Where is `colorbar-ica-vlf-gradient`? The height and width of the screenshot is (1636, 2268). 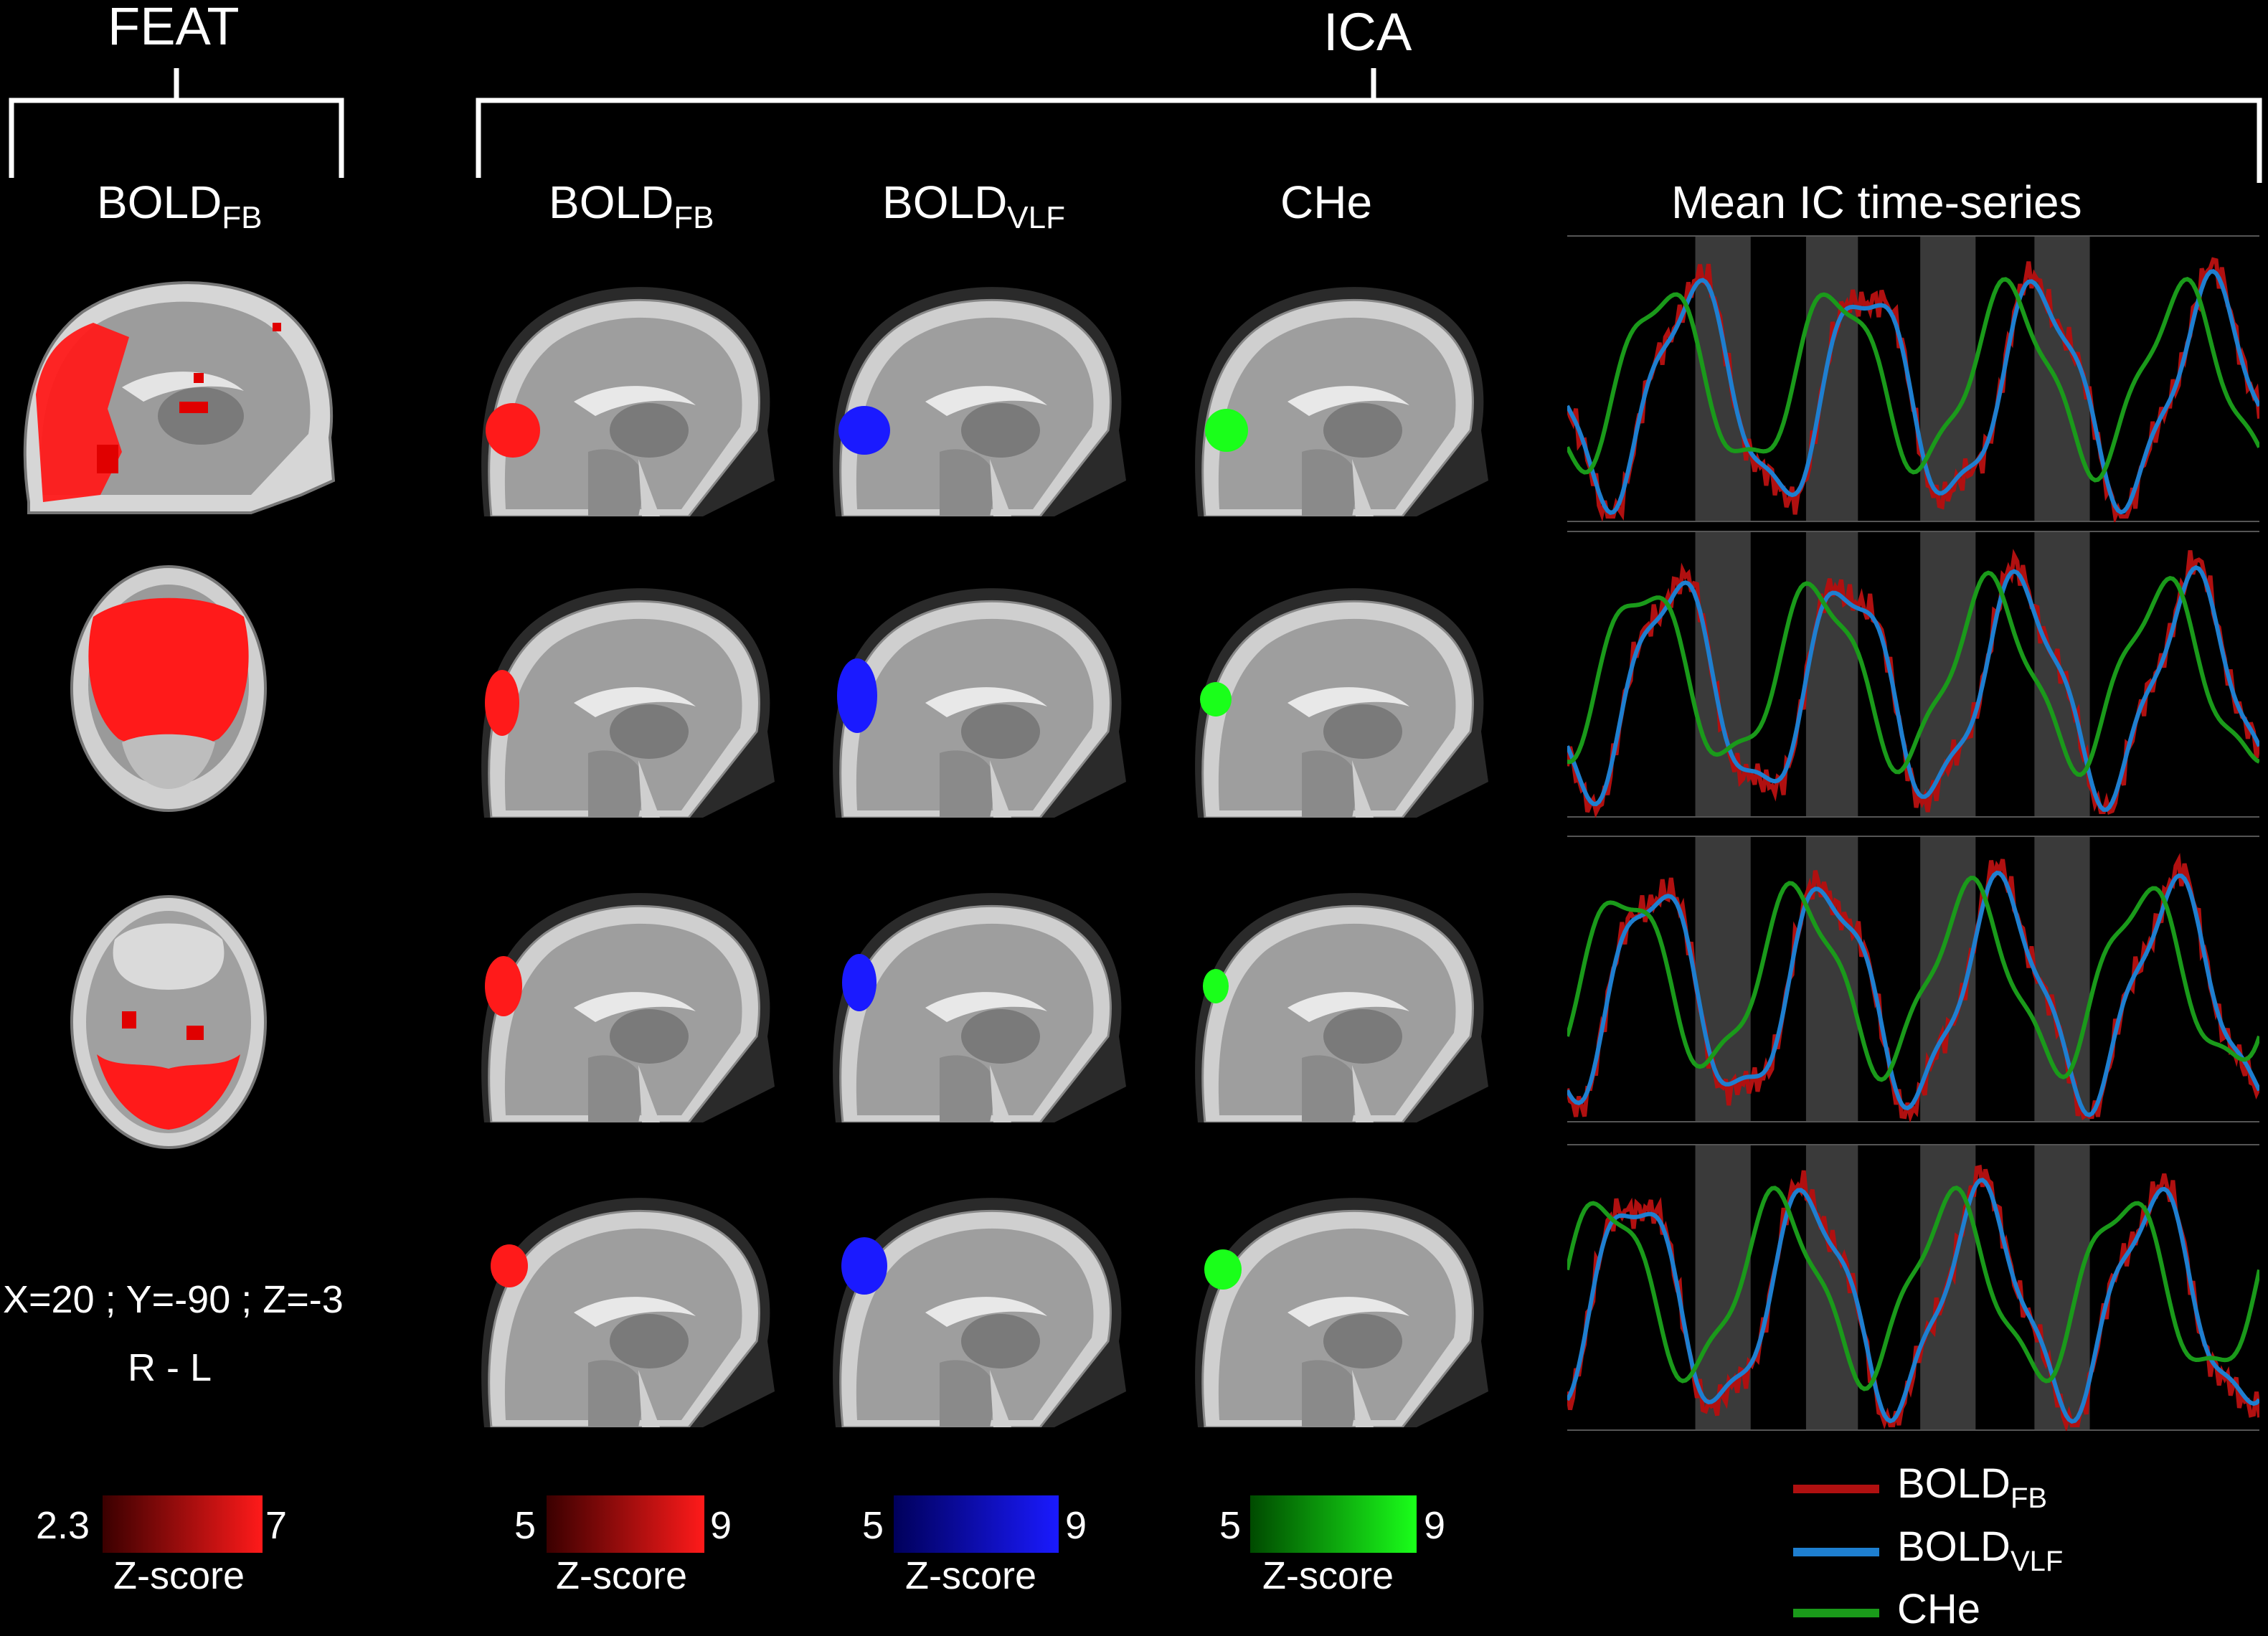 colorbar-ica-vlf-gradient is located at coordinates (977, 1524).